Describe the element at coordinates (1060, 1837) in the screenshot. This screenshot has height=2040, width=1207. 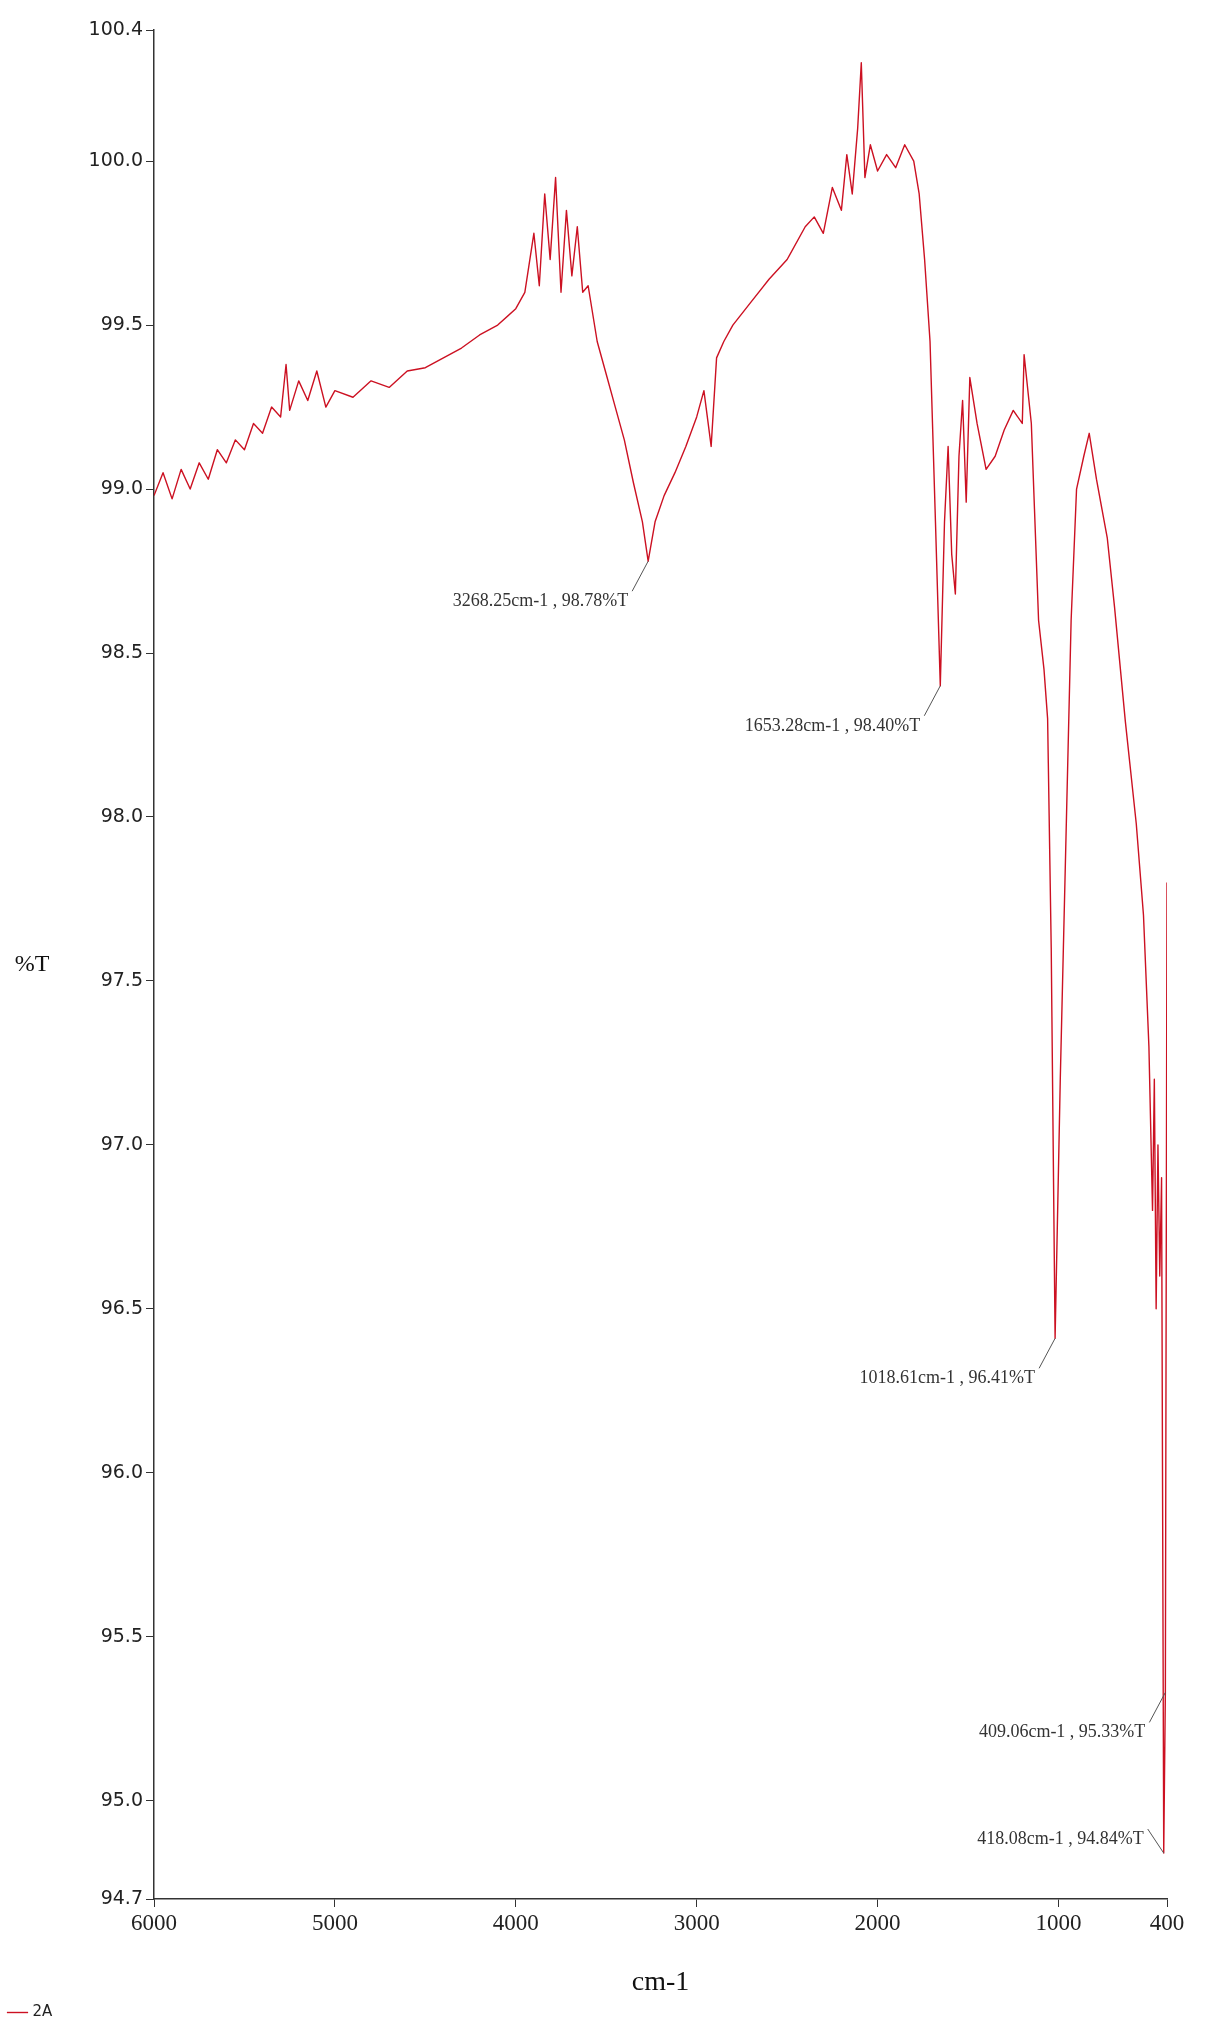
I see `annotation: 418.08cm-1 , 94.84%T` at that location.